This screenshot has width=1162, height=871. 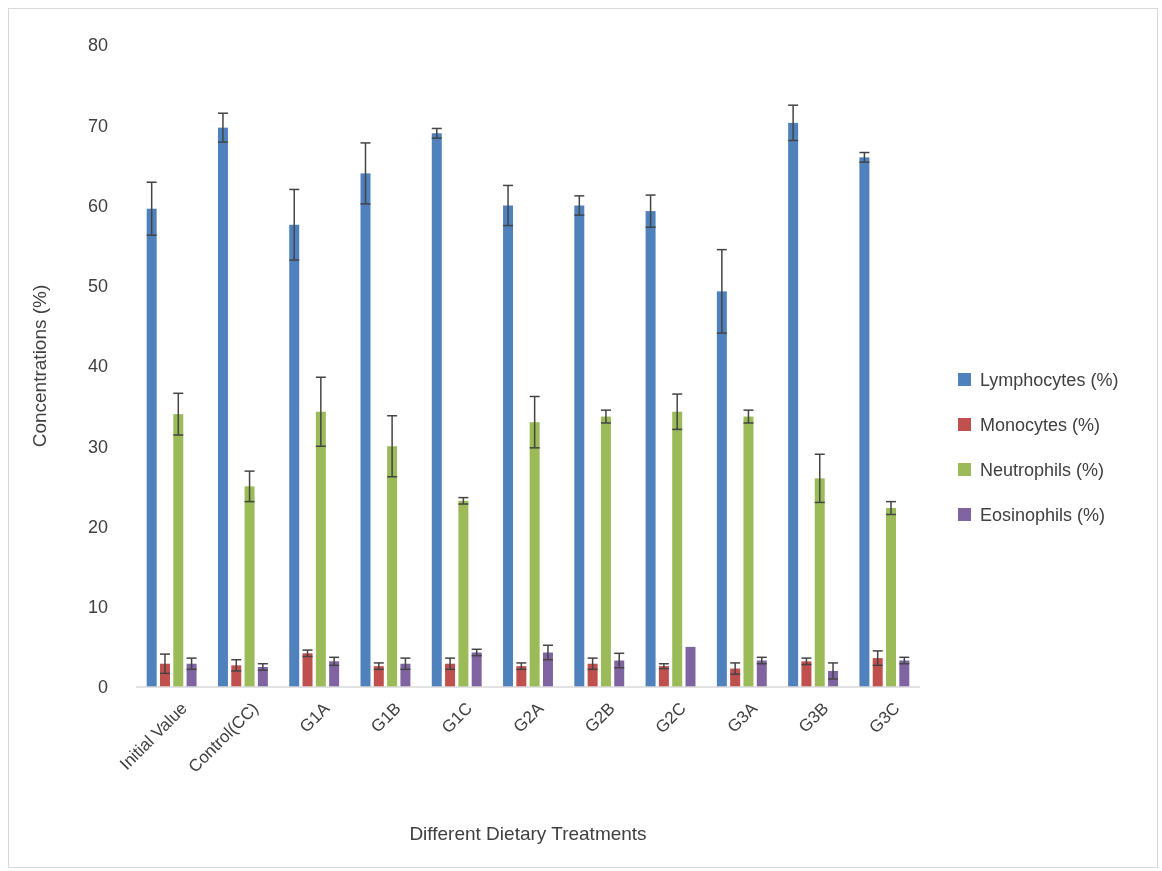 I want to click on y-tick-label: 50, so click(x=97, y=286).